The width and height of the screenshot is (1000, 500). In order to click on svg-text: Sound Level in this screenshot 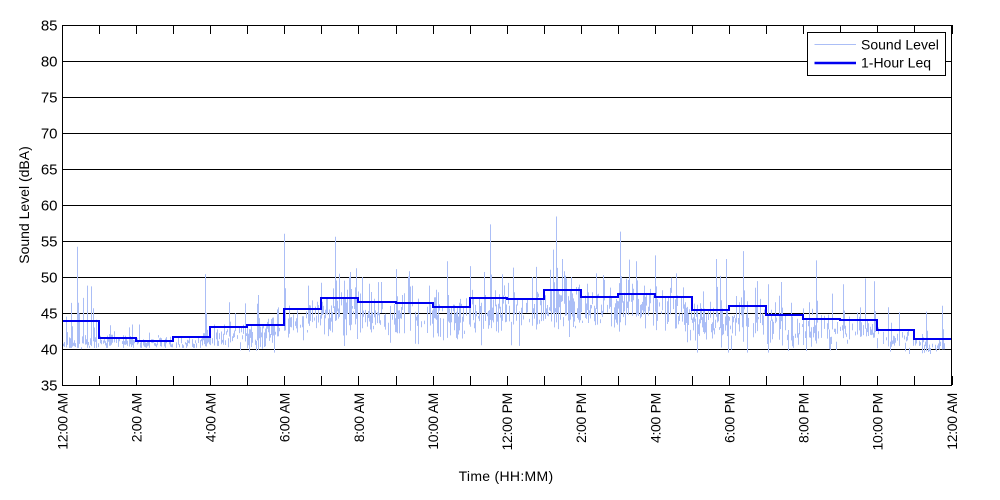, I will do `click(900, 45)`.